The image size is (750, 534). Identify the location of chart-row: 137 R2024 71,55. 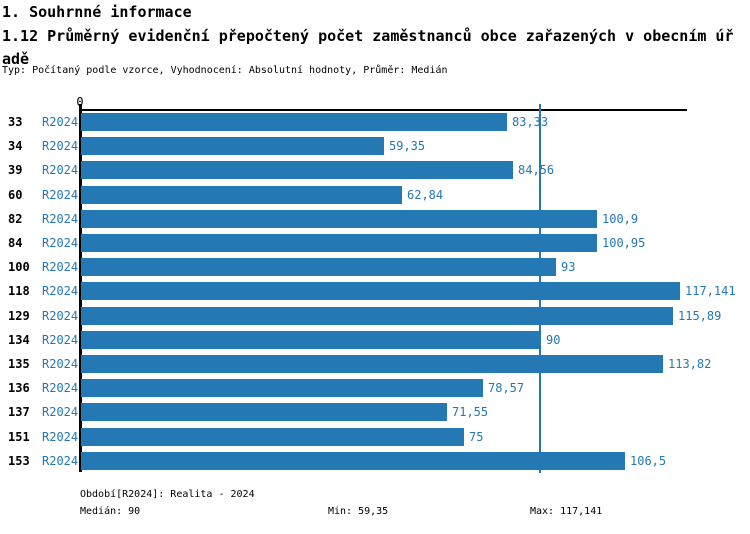
(375, 412).